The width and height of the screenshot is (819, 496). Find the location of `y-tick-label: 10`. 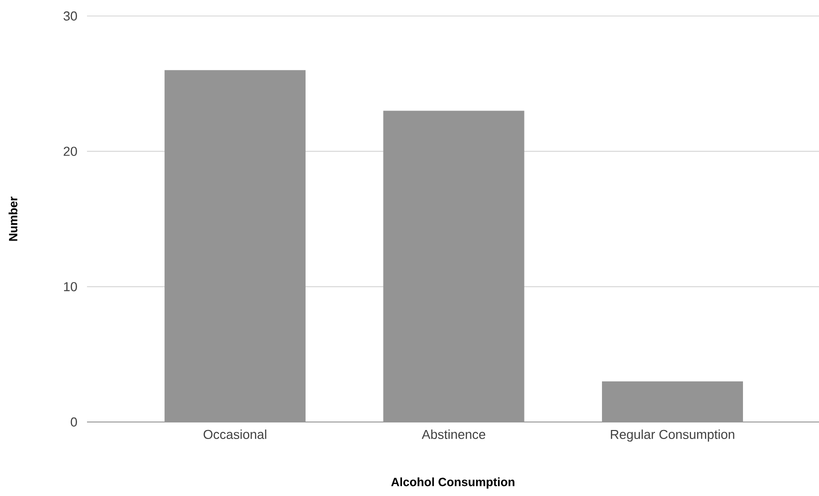

y-tick-label: 10 is located at coordinates (70, 287).